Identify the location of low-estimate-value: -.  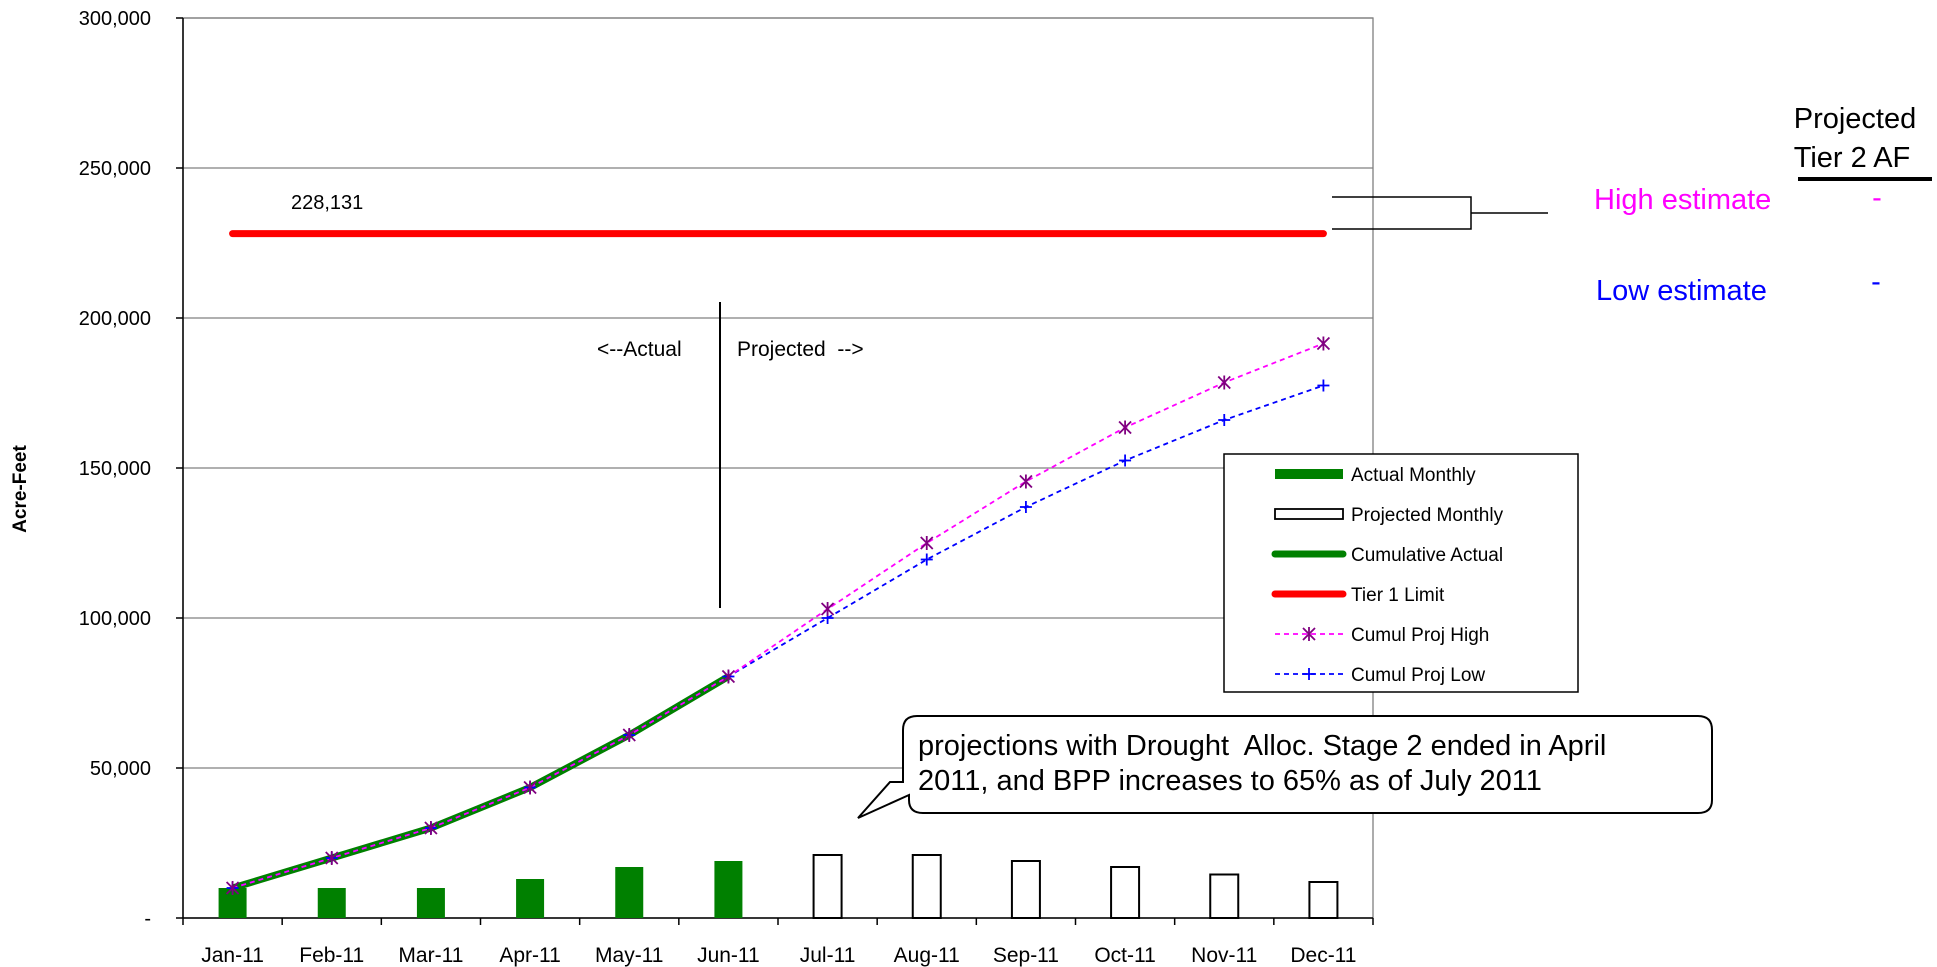
(1876, 282).